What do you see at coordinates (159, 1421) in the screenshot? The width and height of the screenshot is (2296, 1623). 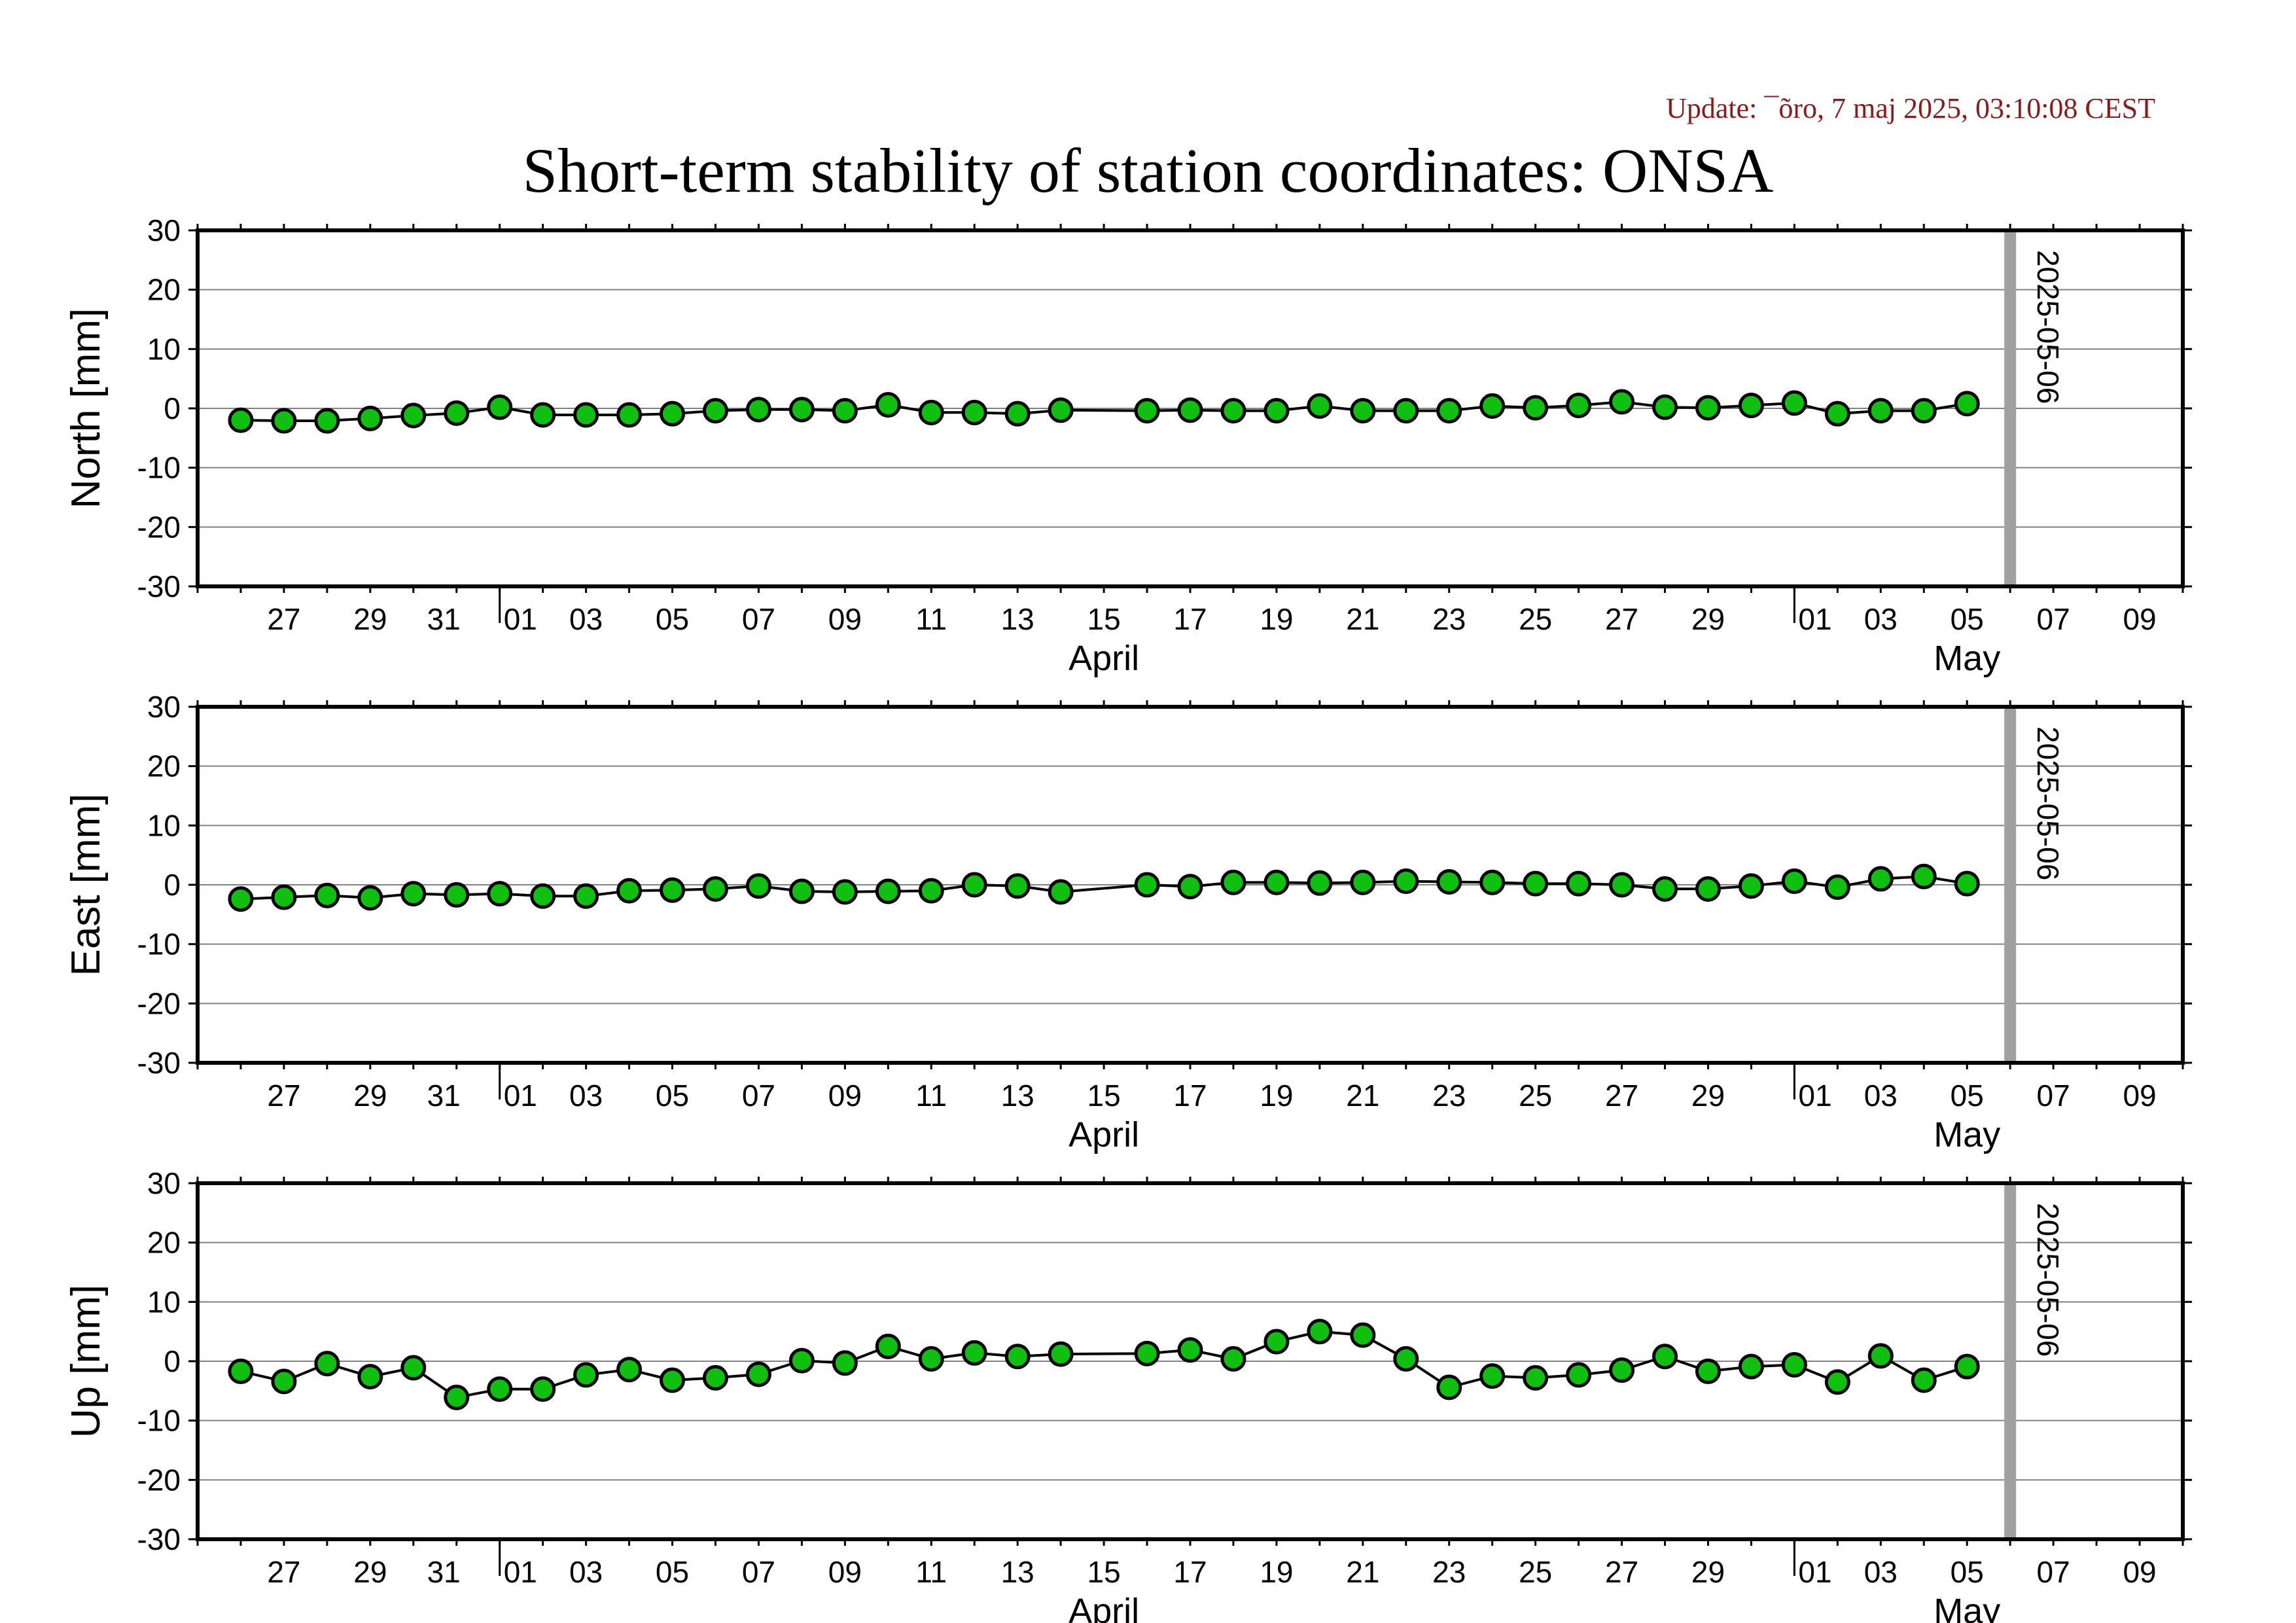 I see `y-tick-label: -10` at bounding box center [159, 1421].